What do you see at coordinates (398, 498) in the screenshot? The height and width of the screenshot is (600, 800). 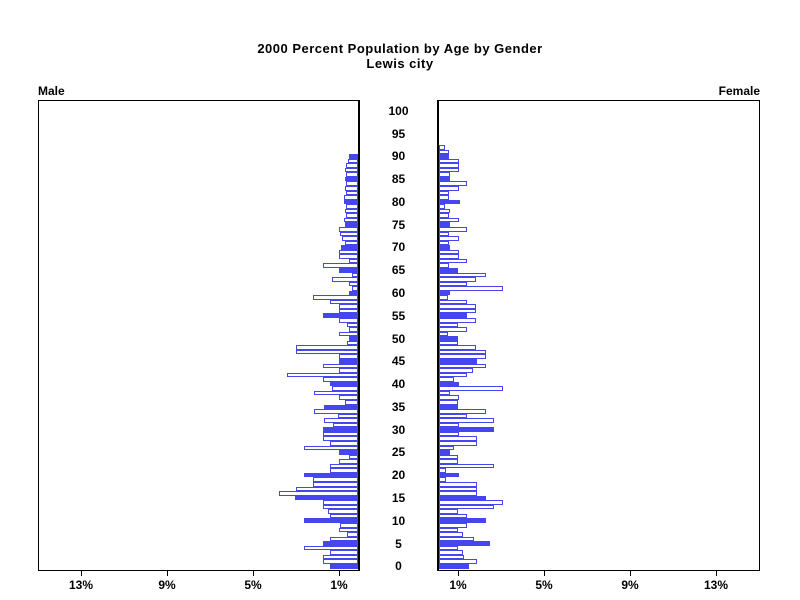 I see `age-tick-label-15: 15` at bounding box center [398, 498].